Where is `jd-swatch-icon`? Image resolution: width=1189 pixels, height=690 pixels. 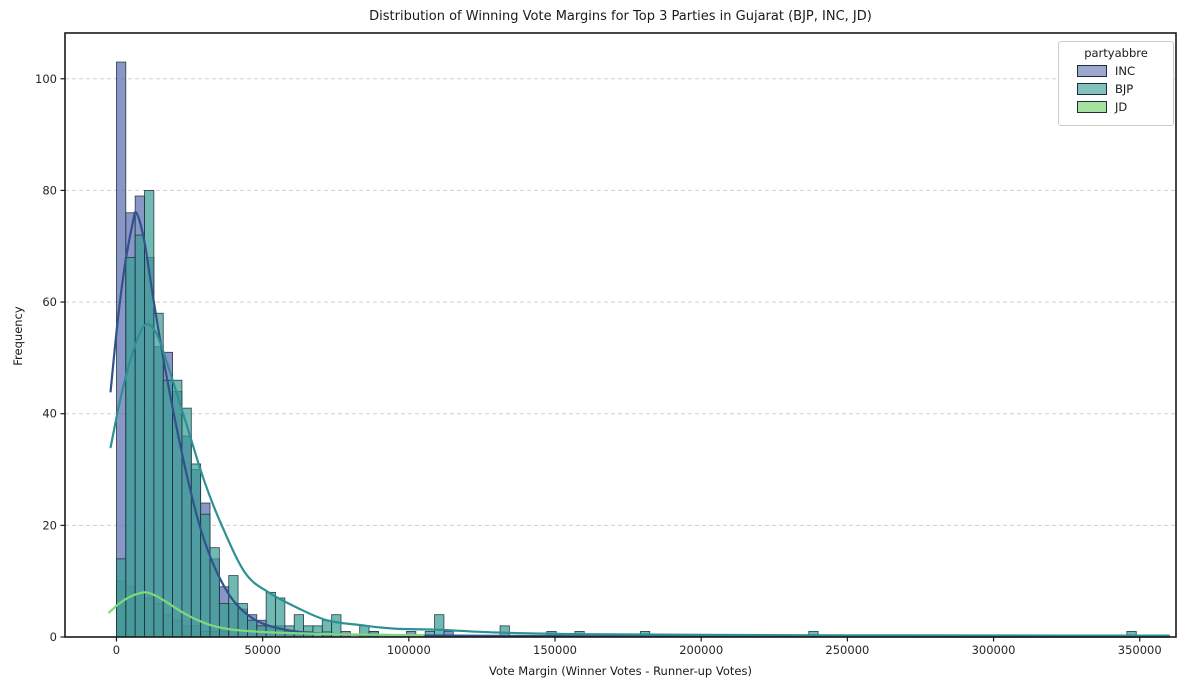
jd-swatch-icon is located at coordinates (1092, 107).